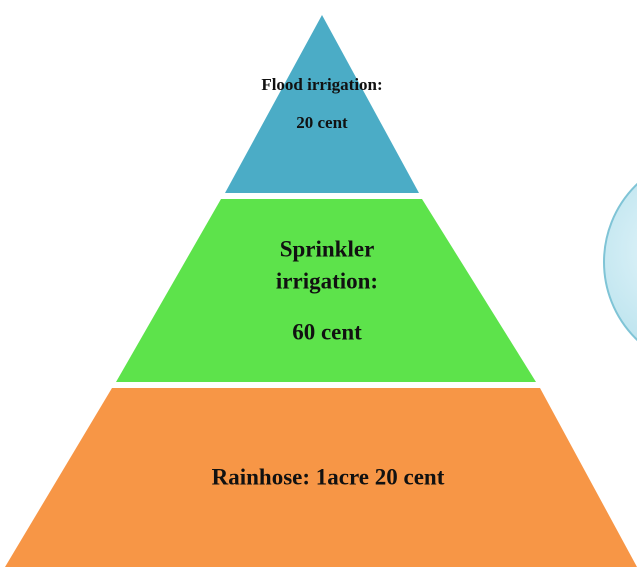  Describe the element at coordinates (328, 476) in the screenshot. I see `layer-text: Rainhose: 1acre 20 cent` at that location.